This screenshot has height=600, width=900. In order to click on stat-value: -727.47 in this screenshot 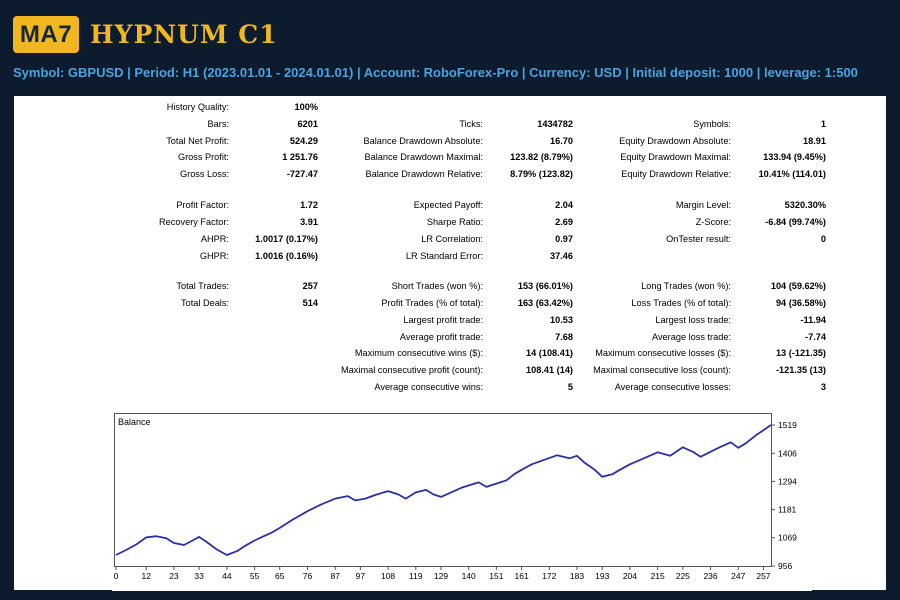, I will do `click(302, 174)`.